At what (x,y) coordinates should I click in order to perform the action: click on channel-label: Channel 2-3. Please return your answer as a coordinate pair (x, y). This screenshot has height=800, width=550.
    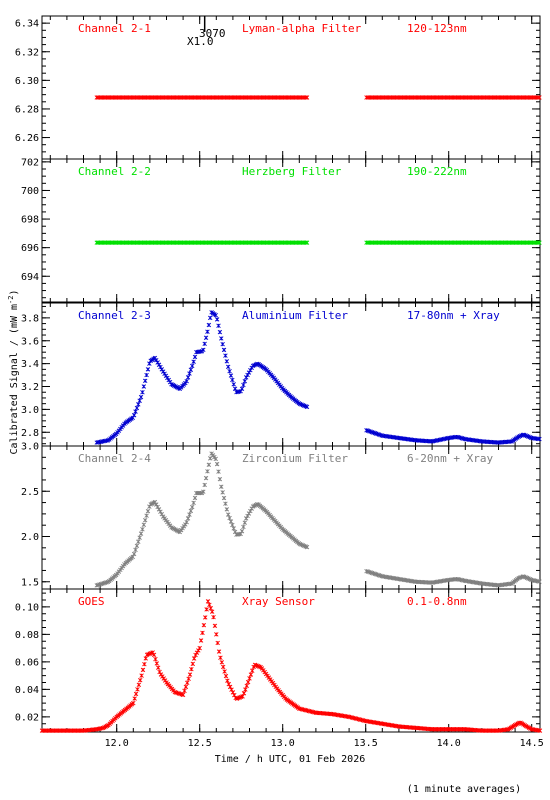
    Looking at the image, I should click on (114, 315).